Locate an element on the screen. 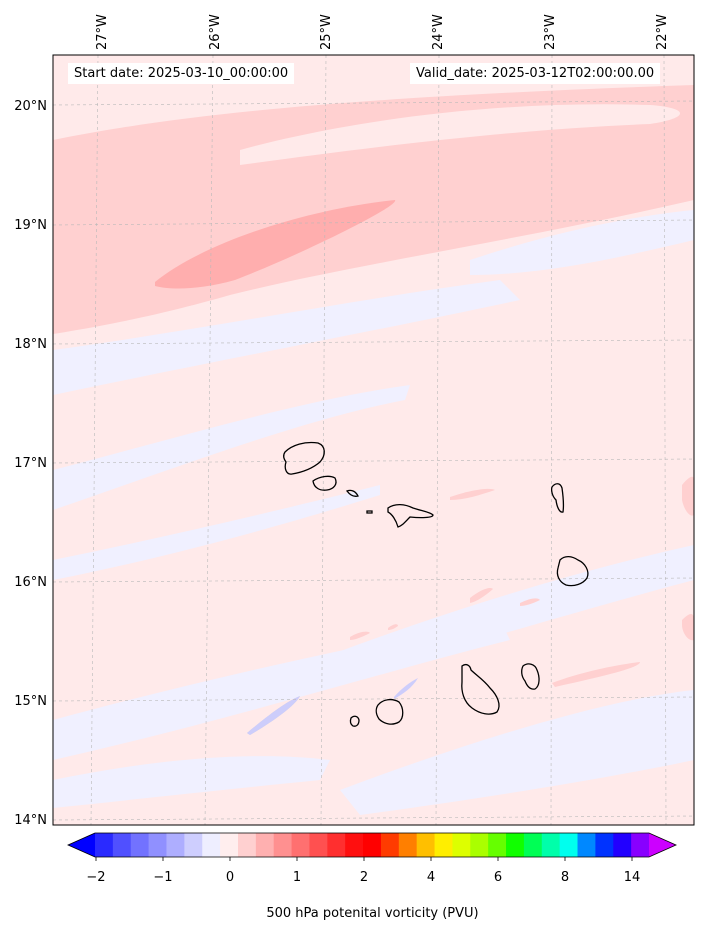  island-santo-antao is located at coordinates (303, 458).